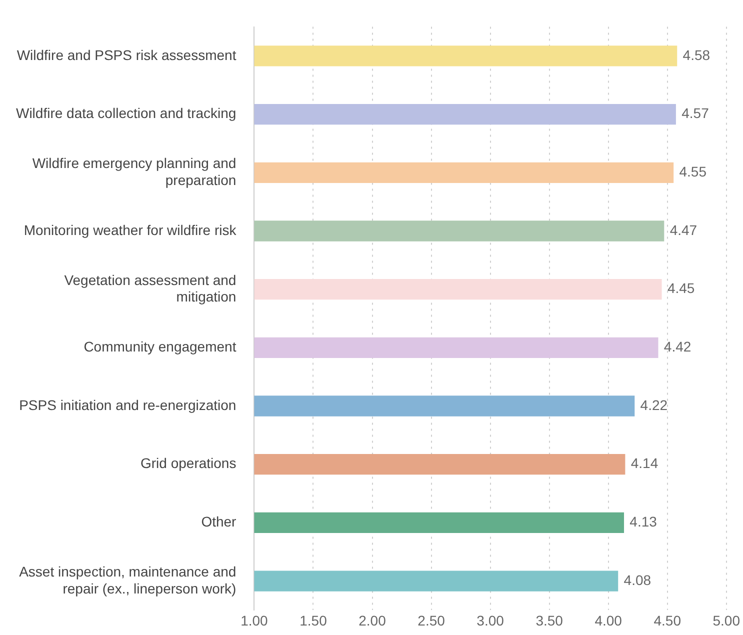 This screenshot has width=743, height=635. Describe the element at coordinates (678, 346) in the screenshot. I see `data-label: 4.42` at that location.